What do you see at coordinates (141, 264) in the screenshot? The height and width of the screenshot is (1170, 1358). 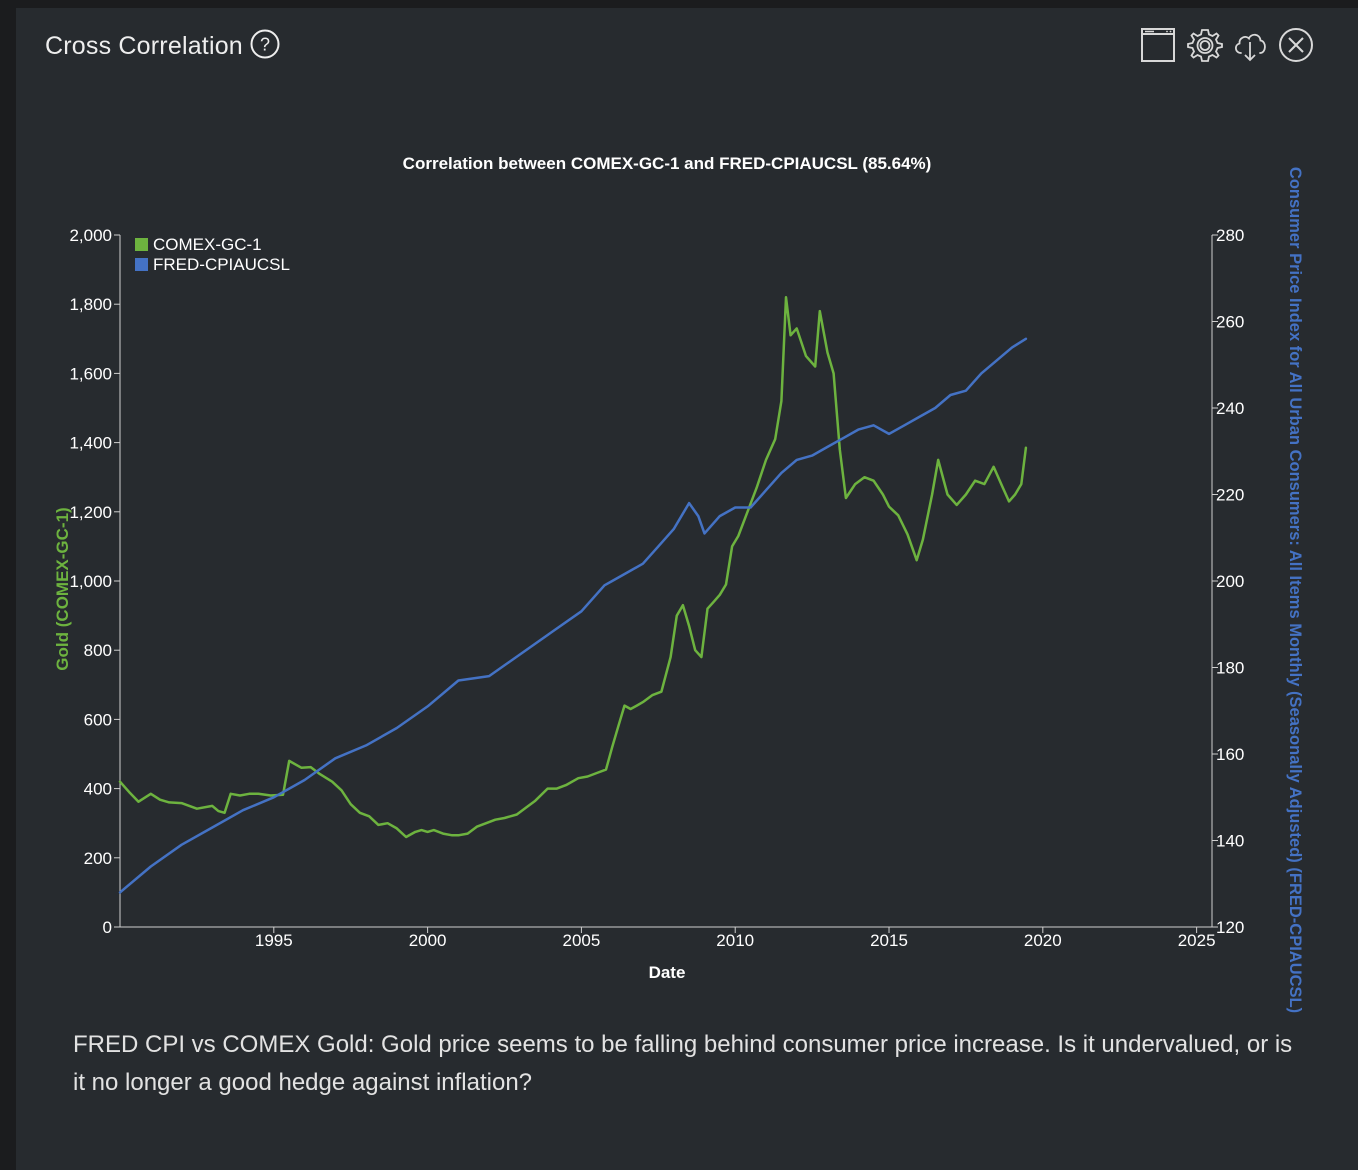 I see `legend-swatch-cpi` at bounding box center [141, 264].